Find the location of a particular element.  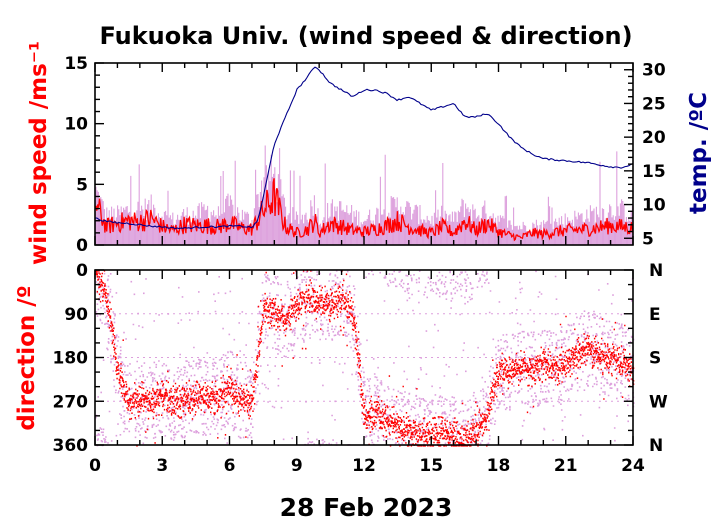

wind-speed-axis-label: wind speed /ms⁻¹ is located at coordinates (39, 153).